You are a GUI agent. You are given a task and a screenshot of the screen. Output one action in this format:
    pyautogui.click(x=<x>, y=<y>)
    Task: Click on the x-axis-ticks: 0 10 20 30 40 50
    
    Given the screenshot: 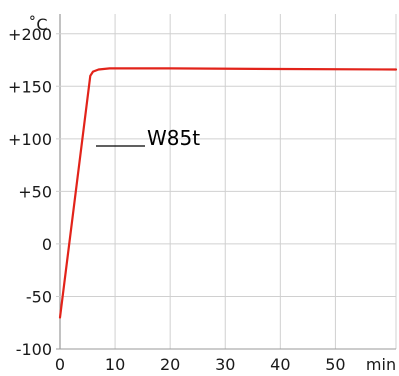 What is the action you would take?
    pyautogui.click(x=200, y=364)
    